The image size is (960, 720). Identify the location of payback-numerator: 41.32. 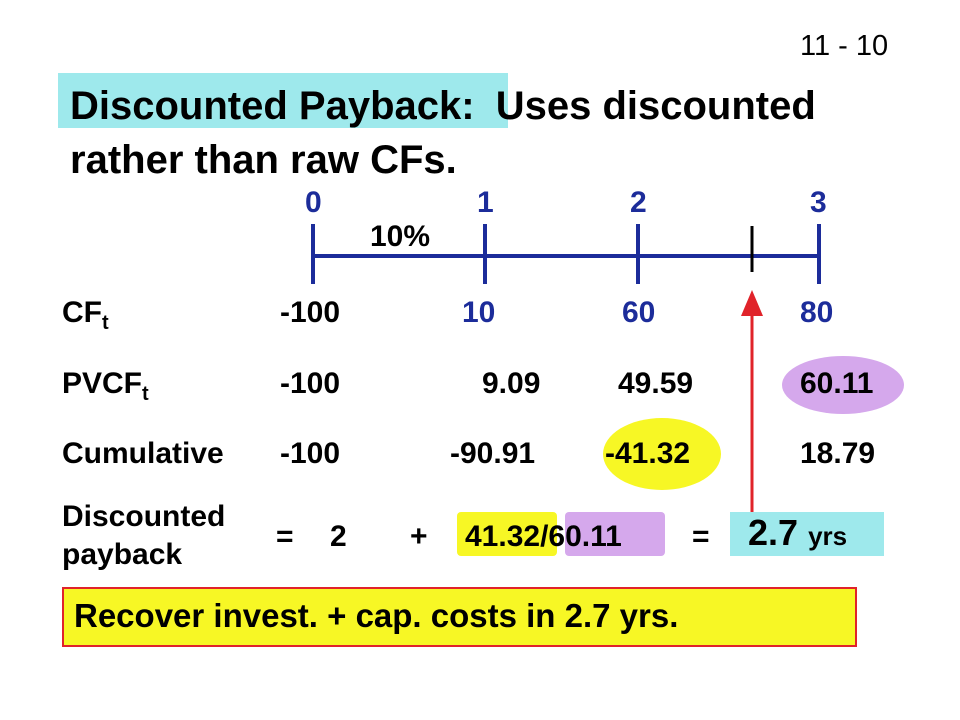
(503, 536).